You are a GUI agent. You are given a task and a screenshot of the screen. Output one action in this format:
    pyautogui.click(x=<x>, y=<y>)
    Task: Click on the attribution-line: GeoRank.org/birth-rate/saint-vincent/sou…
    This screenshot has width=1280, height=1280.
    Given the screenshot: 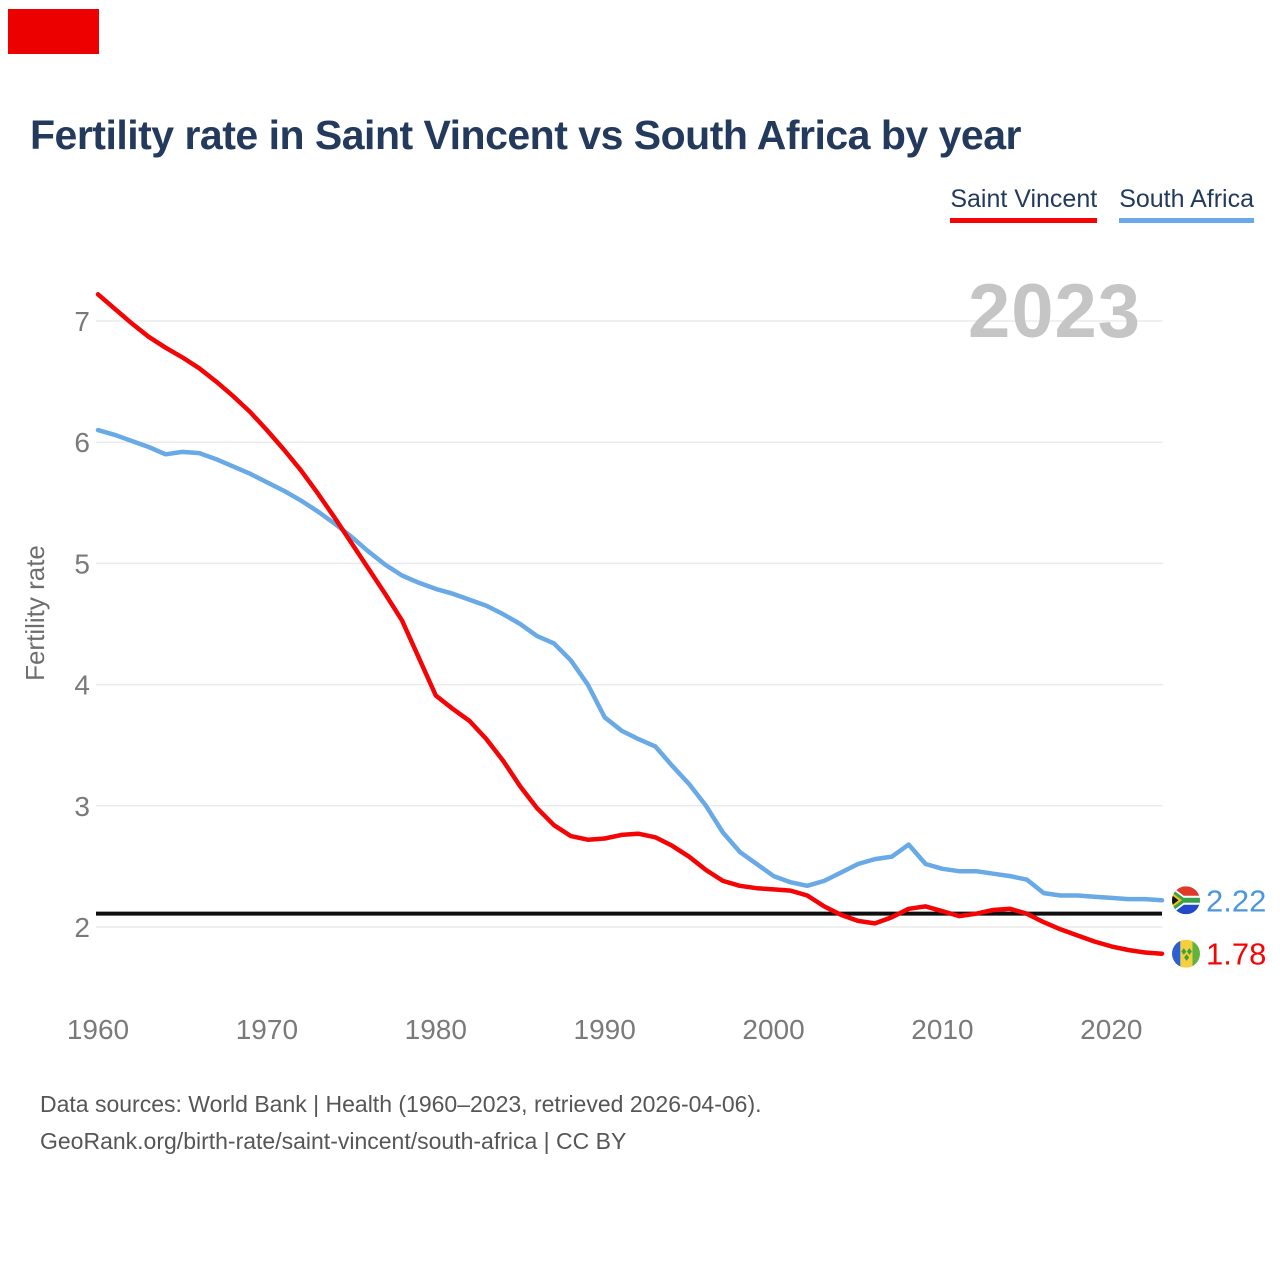 What is the action you would take?
    pyautogui.click(x=333, y=1141)
    